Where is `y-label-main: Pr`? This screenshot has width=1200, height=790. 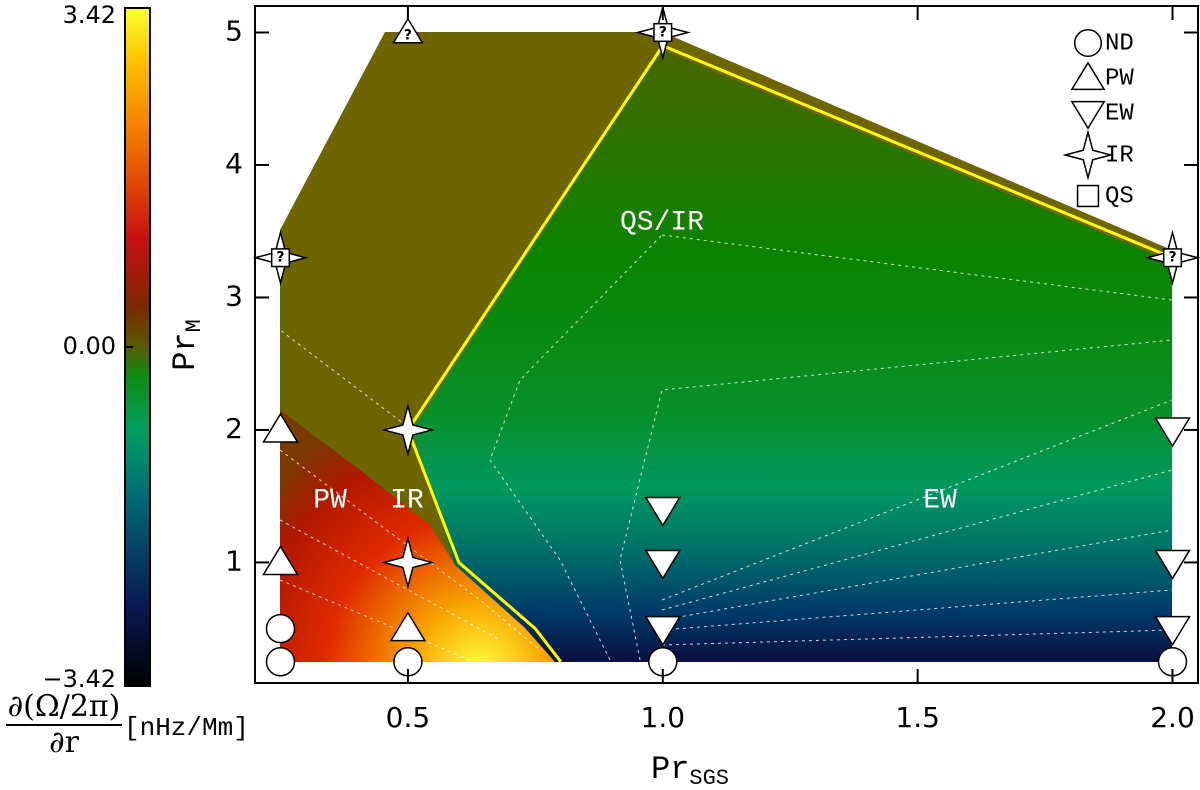 y-label-main: Pr is located at coordinates (185, 351).